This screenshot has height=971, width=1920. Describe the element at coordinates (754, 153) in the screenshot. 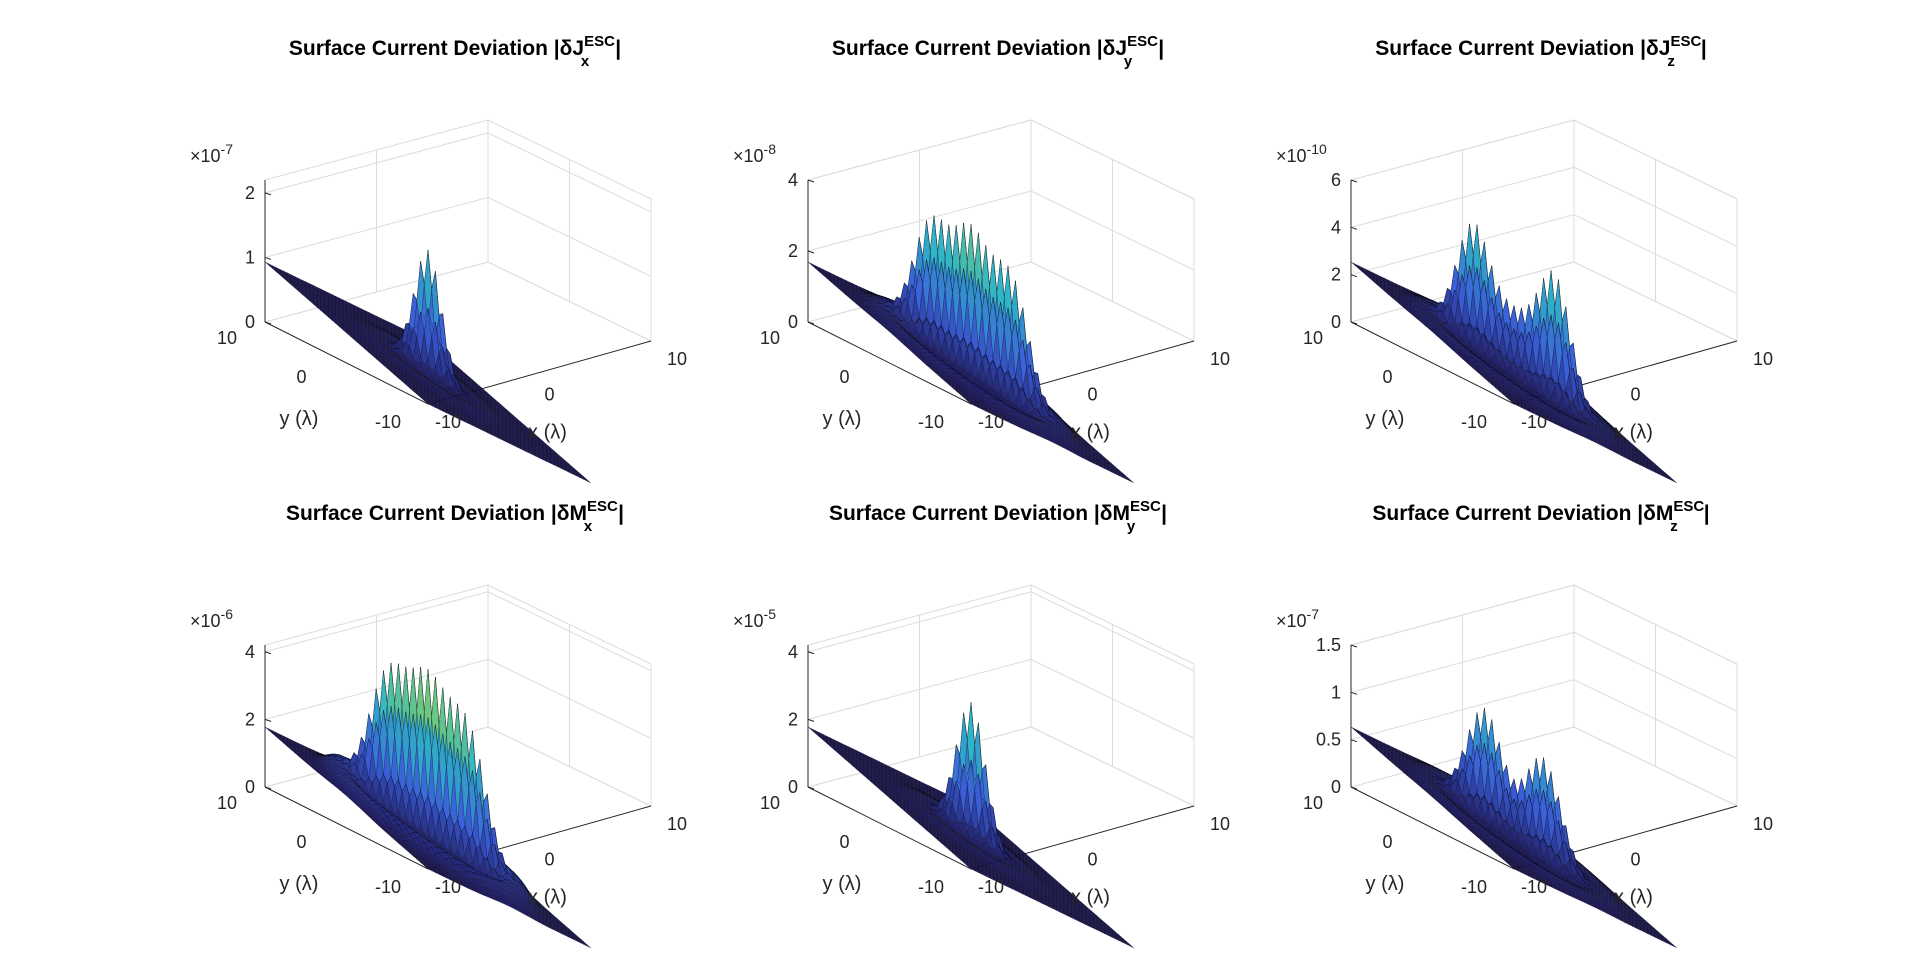

I see `z-axis-multiplier: ×10⁻⁸` at that location.